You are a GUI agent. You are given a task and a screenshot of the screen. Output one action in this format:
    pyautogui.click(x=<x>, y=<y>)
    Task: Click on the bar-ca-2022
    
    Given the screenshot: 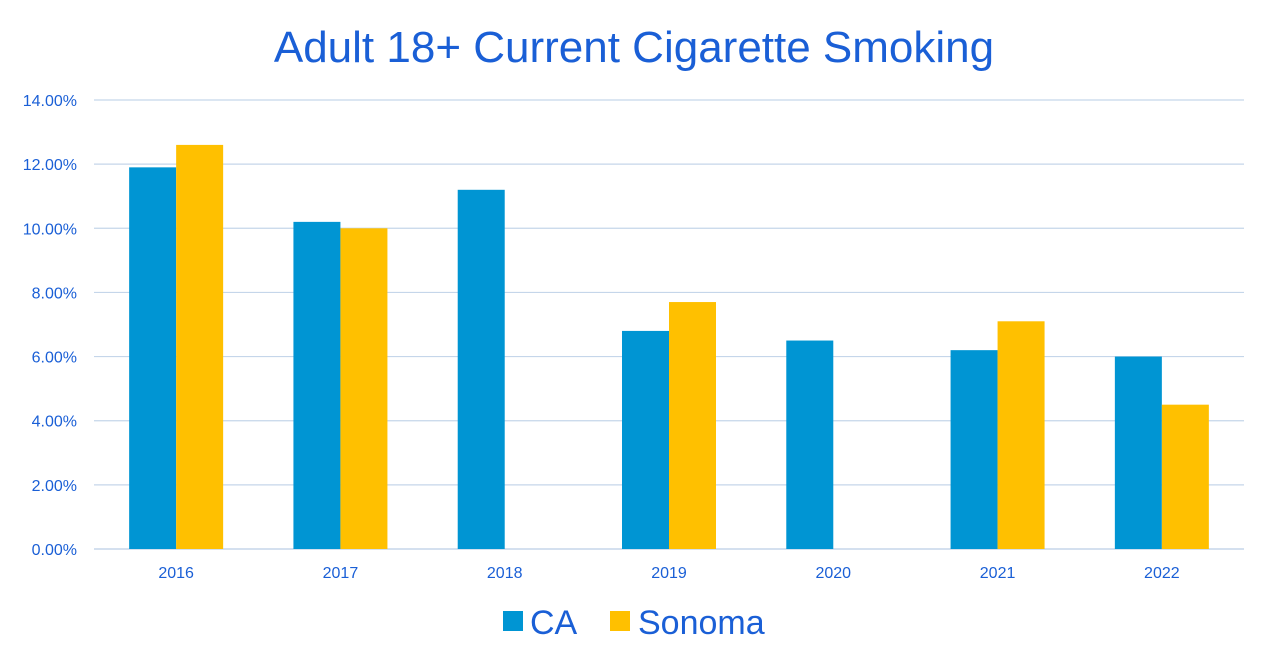 What is the action you would take?
    pyautogui.click(x=1138, y=452)
    